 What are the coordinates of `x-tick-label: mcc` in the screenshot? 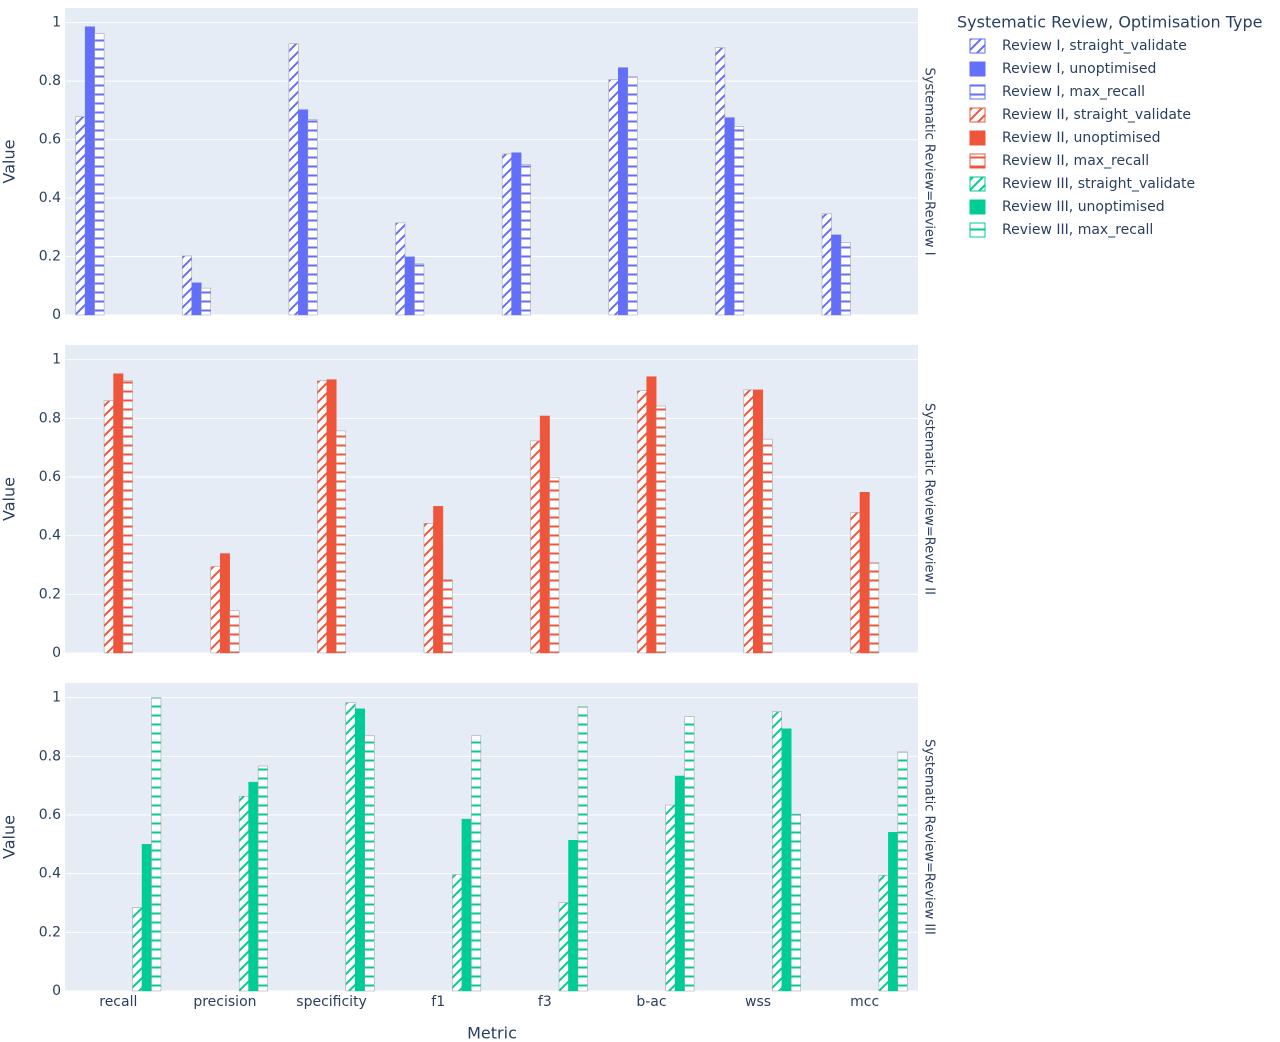 It's located at (864, 1002).